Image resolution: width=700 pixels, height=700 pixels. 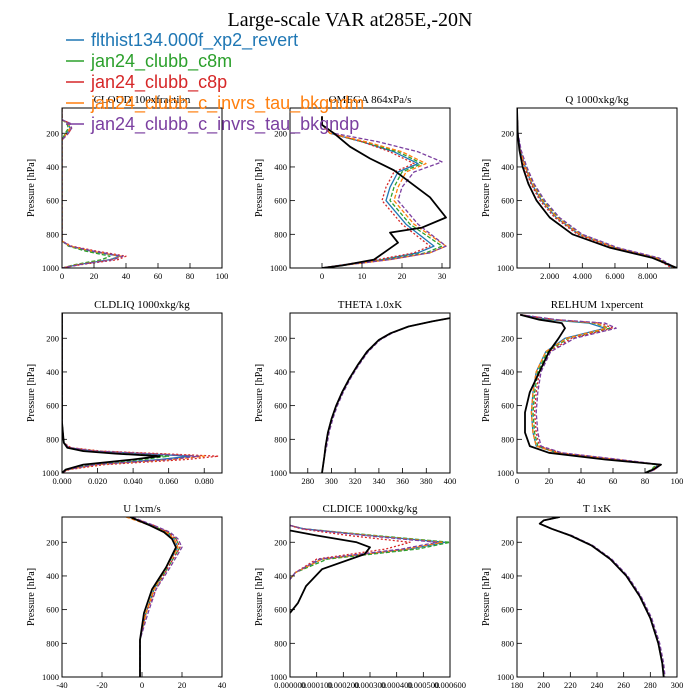 What do you see at coordinates (650, 685) in the screenshot?
I see `x-tick-label: 280` at bounding box center [650, 685].